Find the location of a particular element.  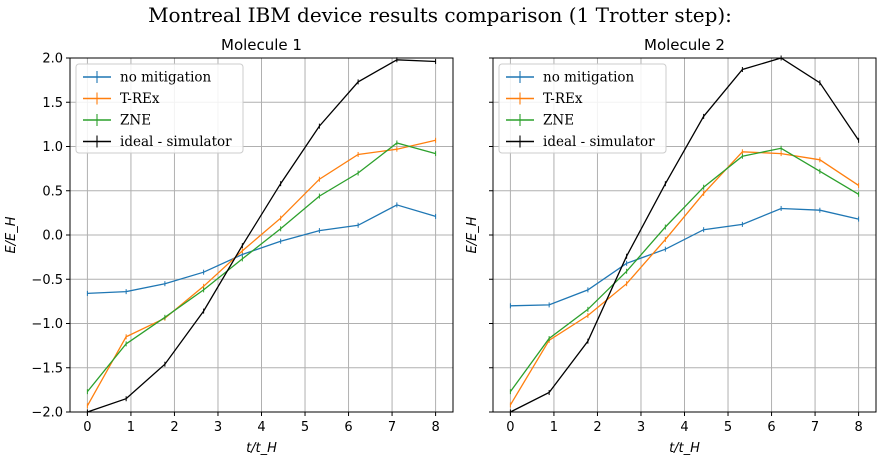

y-tick-label: −1.0 is located at coordinates (47, 324).